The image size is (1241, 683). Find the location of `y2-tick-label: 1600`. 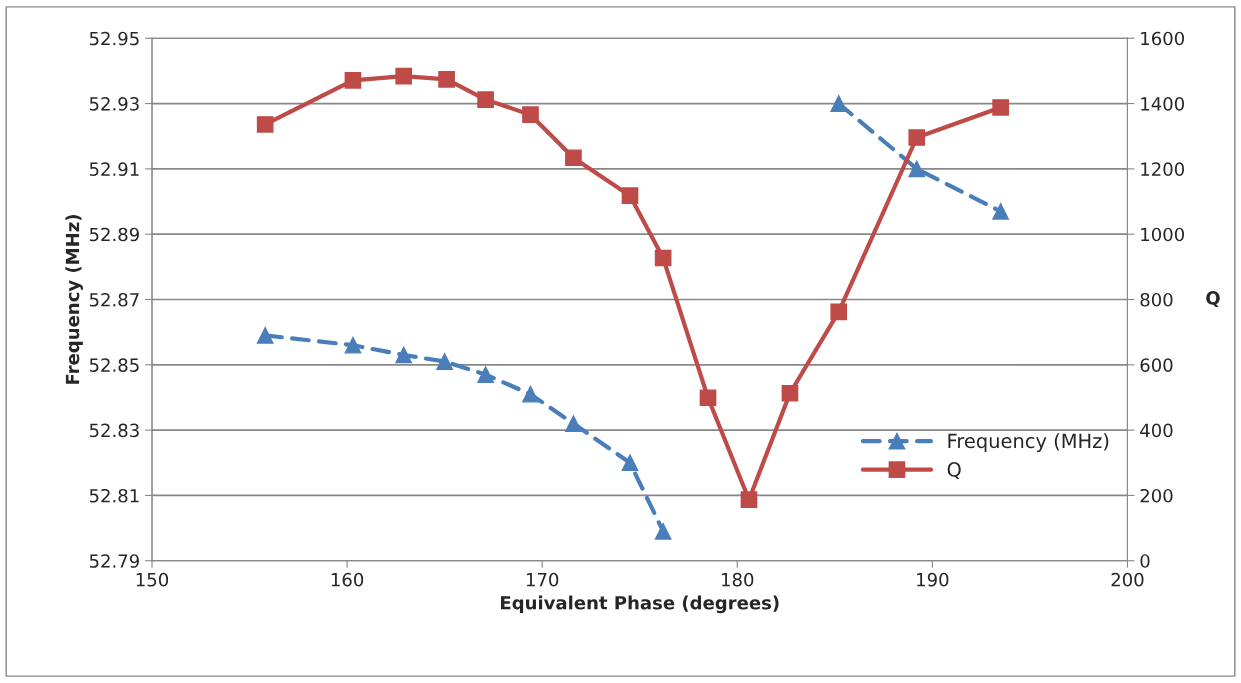

y2-tick-label: 1600 is located at coordinates (1163, 38).